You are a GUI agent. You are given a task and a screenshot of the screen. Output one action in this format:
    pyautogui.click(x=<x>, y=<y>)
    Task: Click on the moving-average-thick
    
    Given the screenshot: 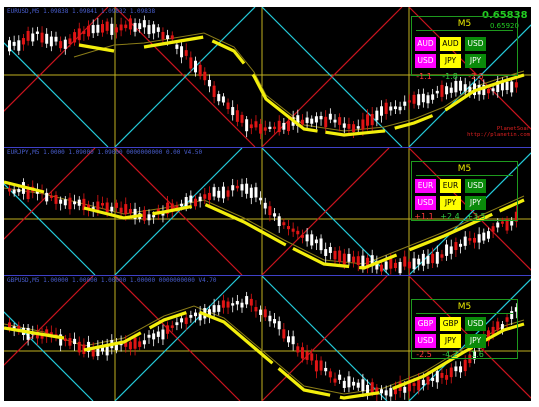 What is the action you would take?
    pyautogui.click(x=34, y=333)
    